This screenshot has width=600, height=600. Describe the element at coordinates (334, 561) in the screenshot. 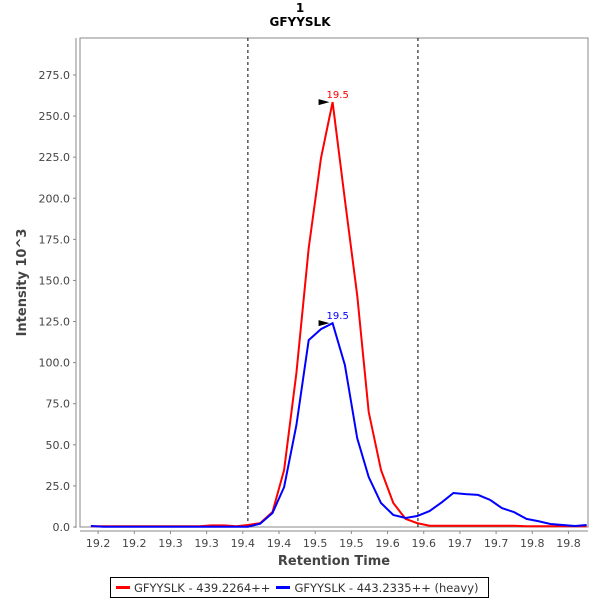

I see `x-axis-label: Retention Time` at that location.